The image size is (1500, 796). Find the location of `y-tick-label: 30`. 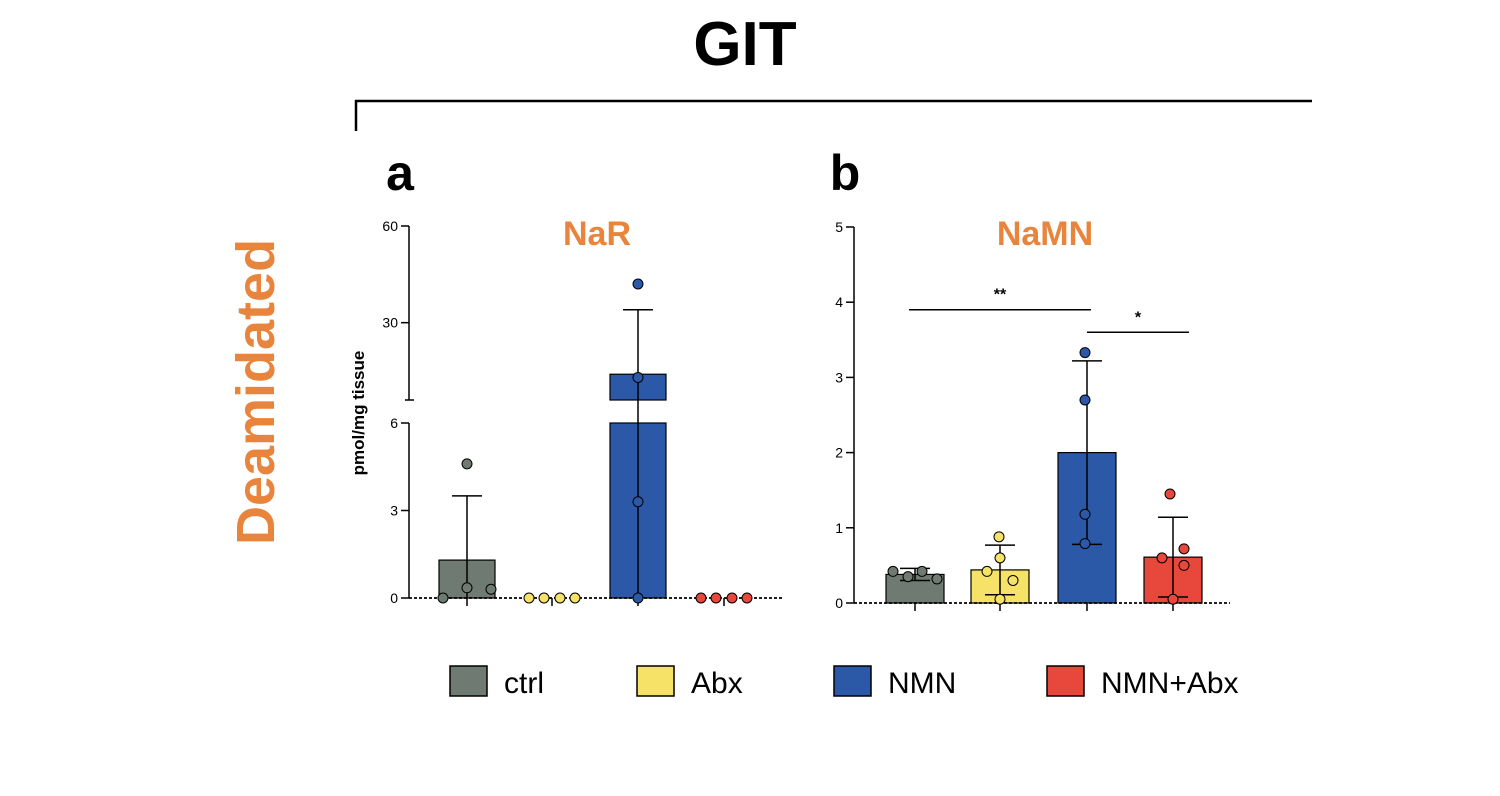

y-tick-label: 30 is located at coordinates (390, 323).